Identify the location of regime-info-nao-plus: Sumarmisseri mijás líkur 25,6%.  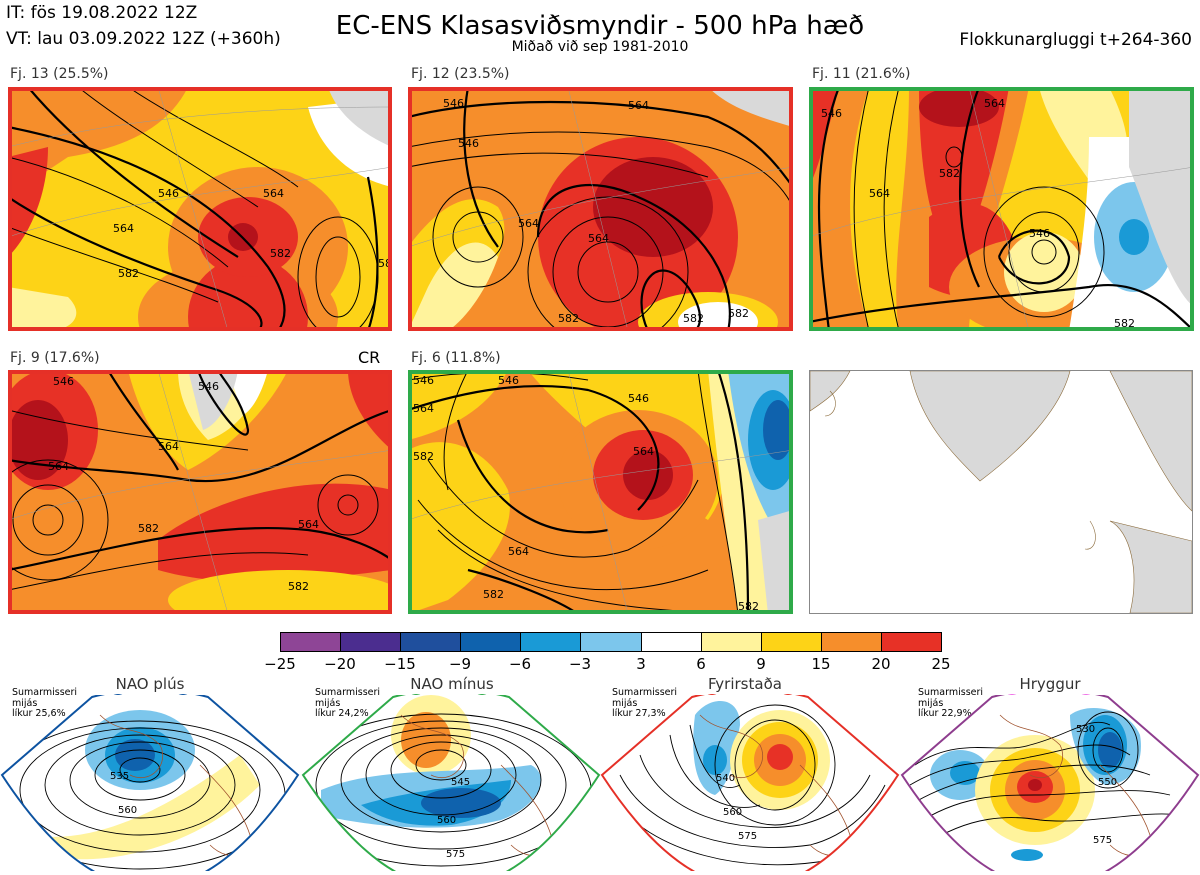
(45, 703).